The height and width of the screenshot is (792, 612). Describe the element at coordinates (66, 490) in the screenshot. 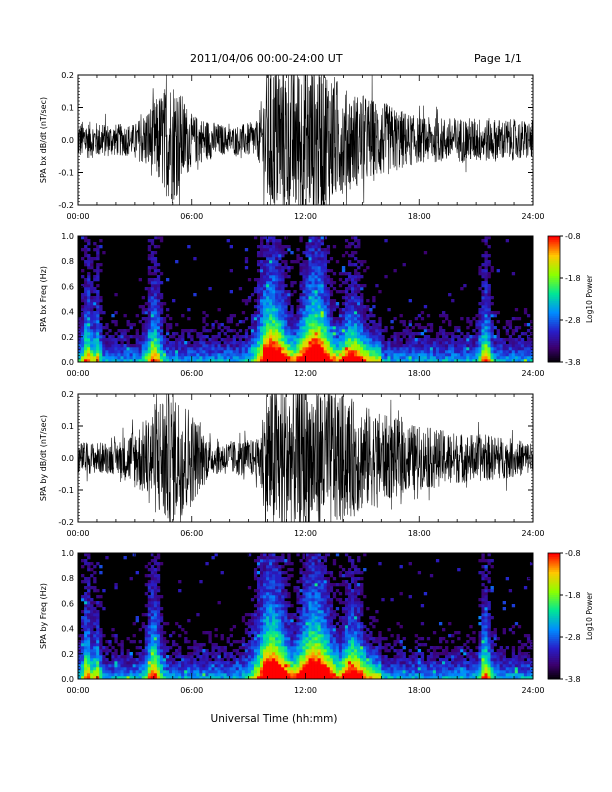

I see `y-tick-label: -0.1` at that location.